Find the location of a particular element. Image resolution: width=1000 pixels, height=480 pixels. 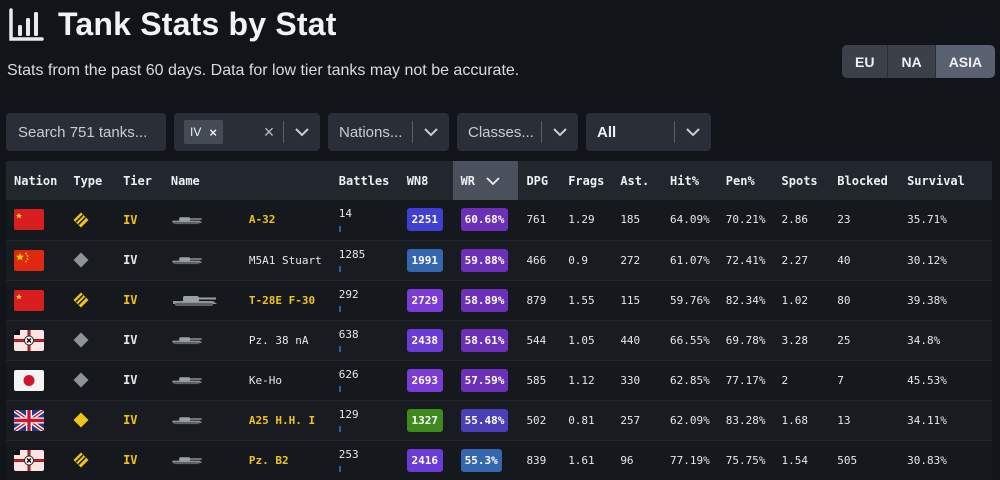

blocked-cell: 25 is located at coordinates (864, 340).